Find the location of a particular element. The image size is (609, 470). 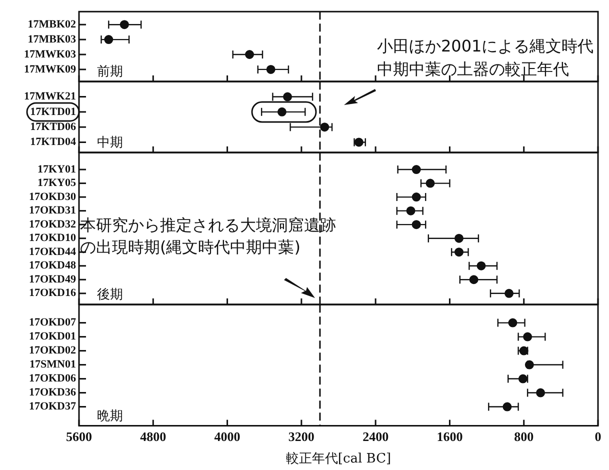

y-tick-label: 17OKD02 is located at coordinates (52, 351).